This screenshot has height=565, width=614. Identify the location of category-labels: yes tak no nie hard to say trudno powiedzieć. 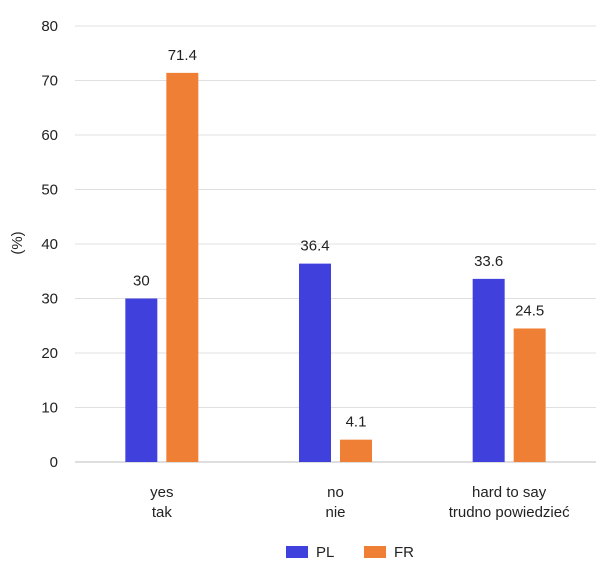
(360, 502).